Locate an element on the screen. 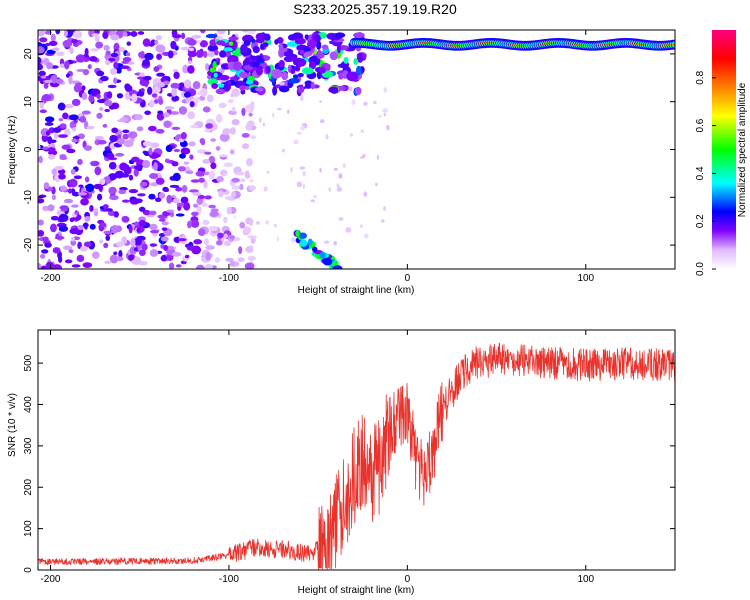  snr-y-axis-label: SNR (10 * v/v) is located at coordinates (12, 425).